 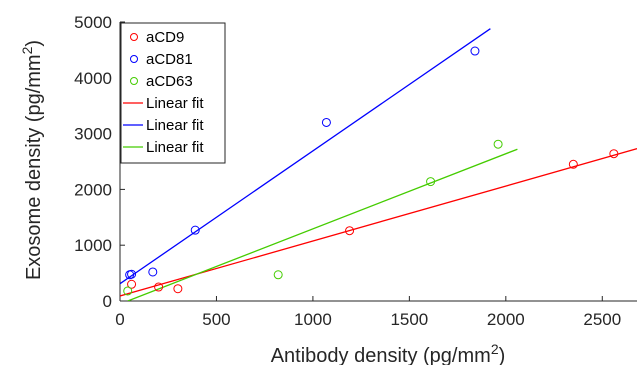 What do you see at coordinates (388, 353) in the screenshot?
I see `x-axis-label: Antibody density (pg/mm2)` at bounding box center [388, 353].